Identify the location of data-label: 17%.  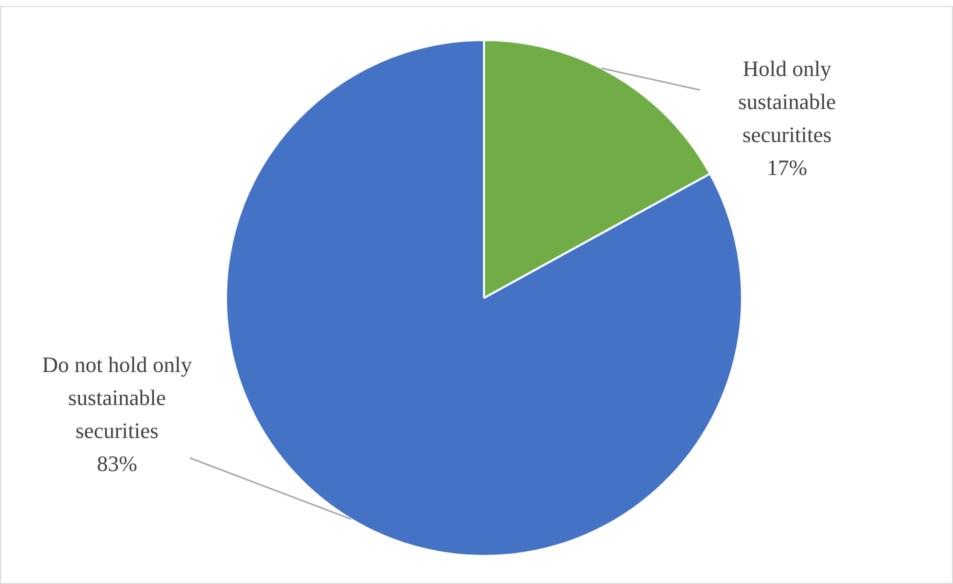
(787, 167).